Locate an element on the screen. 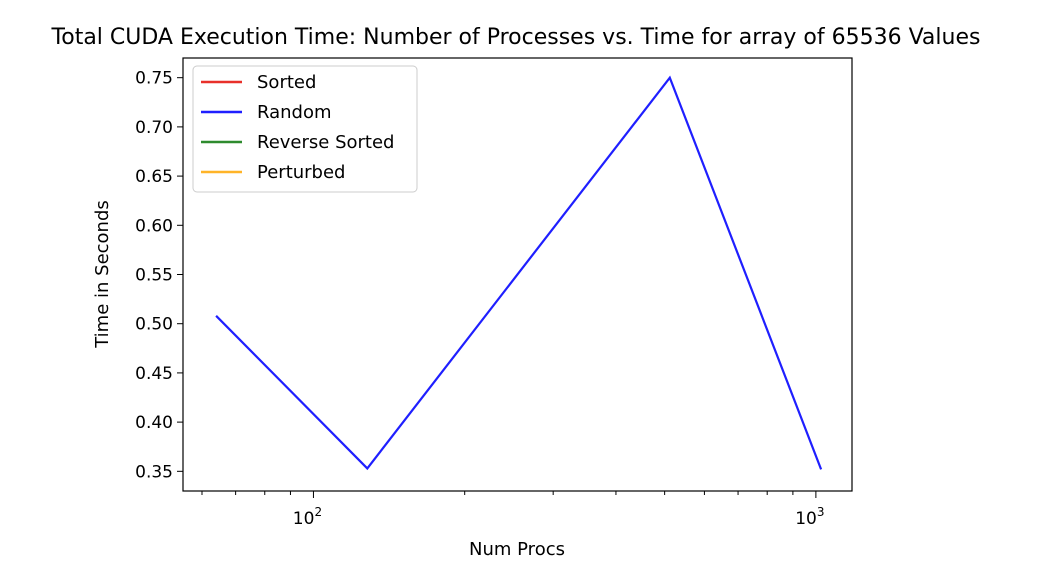 Image resolution: width=1056 pixels, height=564 pixels. legend-box is located at coordinates (305, 129).